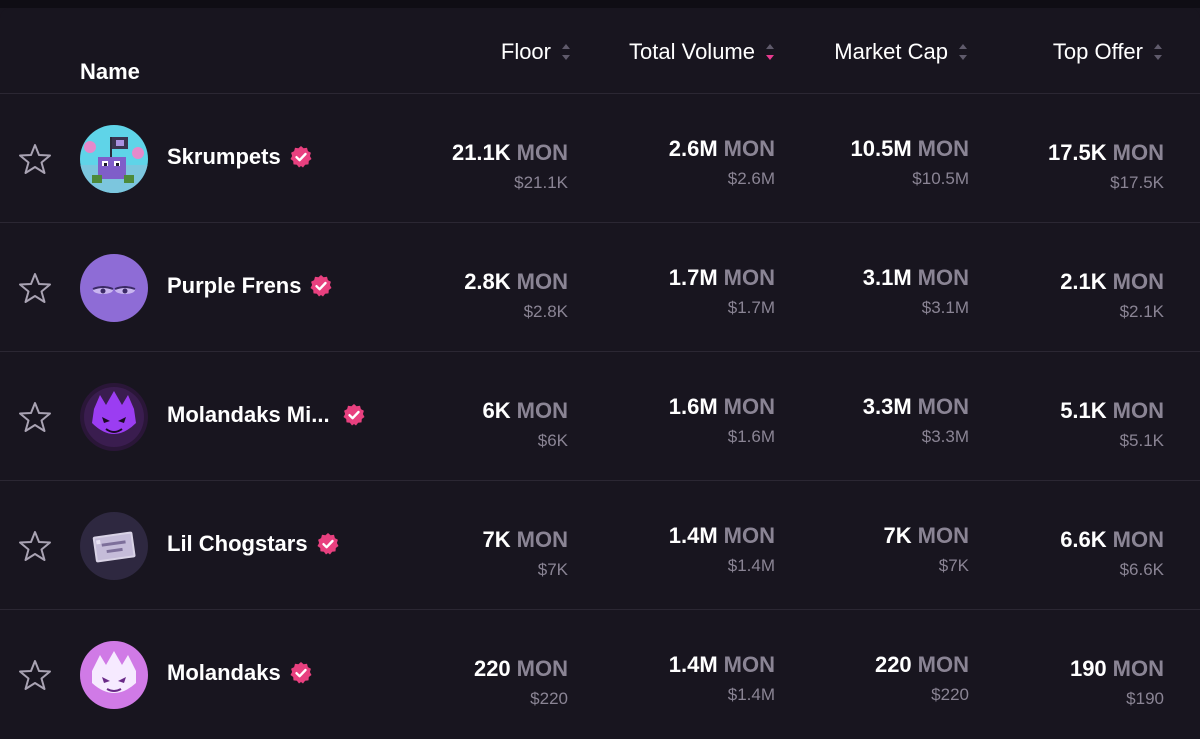 Image resolution: width=1200 pixels, height=739 pixels. Describe the element at coordinates (496, 539) in the screenshot. I see `floor-value: 7K` at that location.